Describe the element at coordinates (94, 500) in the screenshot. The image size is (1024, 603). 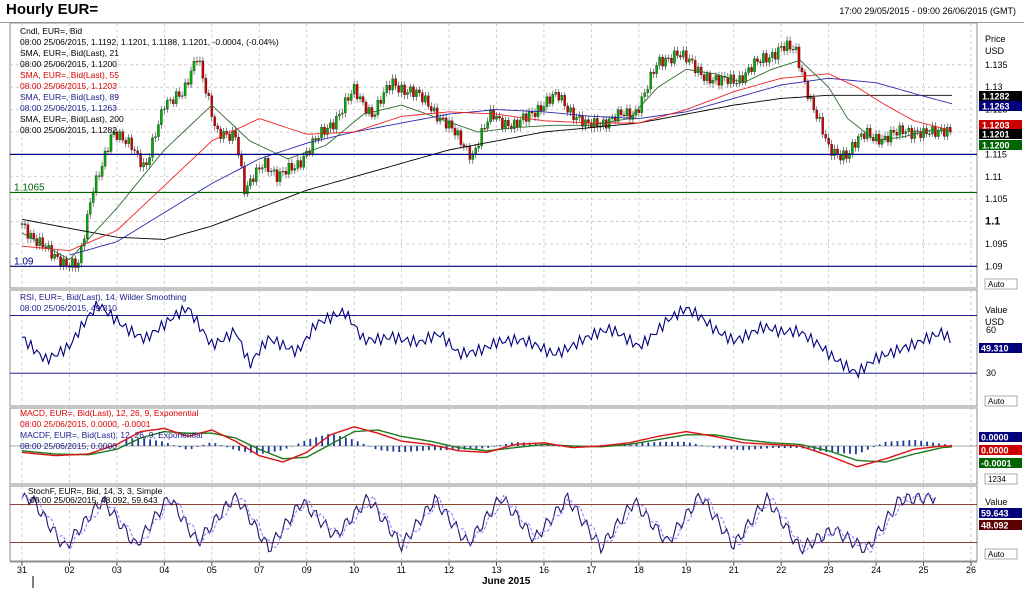
I see `legend-entry: 08:00 25/06/2015, 48.092, 59.643` at that location.